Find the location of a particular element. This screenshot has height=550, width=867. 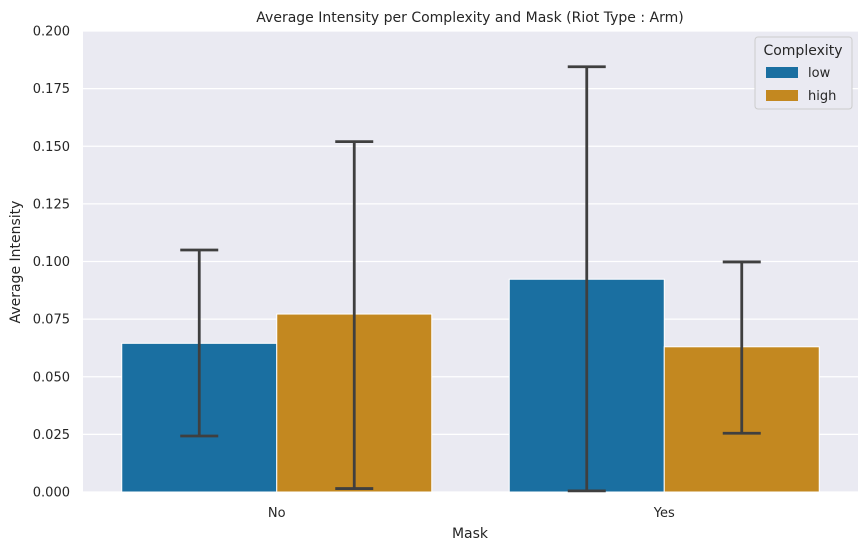

y-tick-label: 0.150 is located at coordinates (51, 147).